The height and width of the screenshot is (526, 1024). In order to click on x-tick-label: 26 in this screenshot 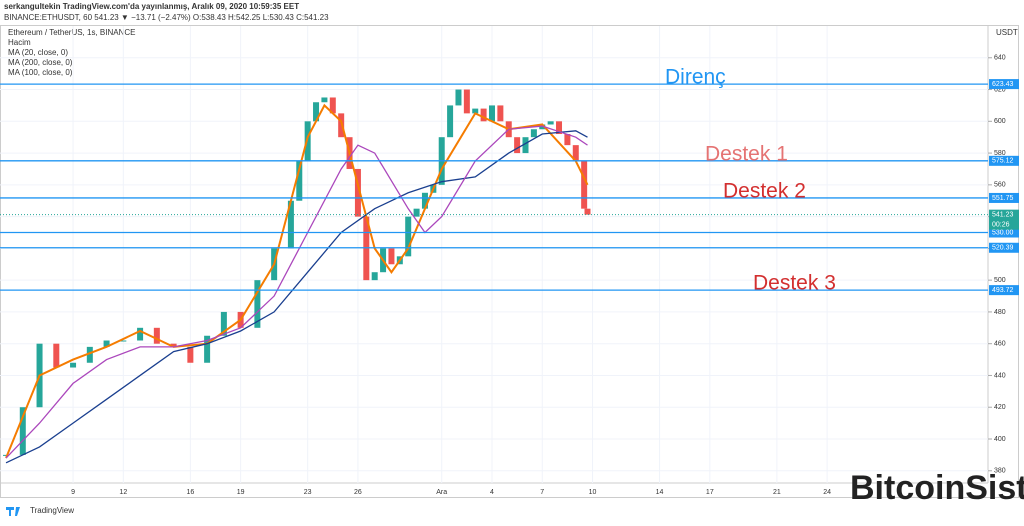, I will do `click(358, 492)`.